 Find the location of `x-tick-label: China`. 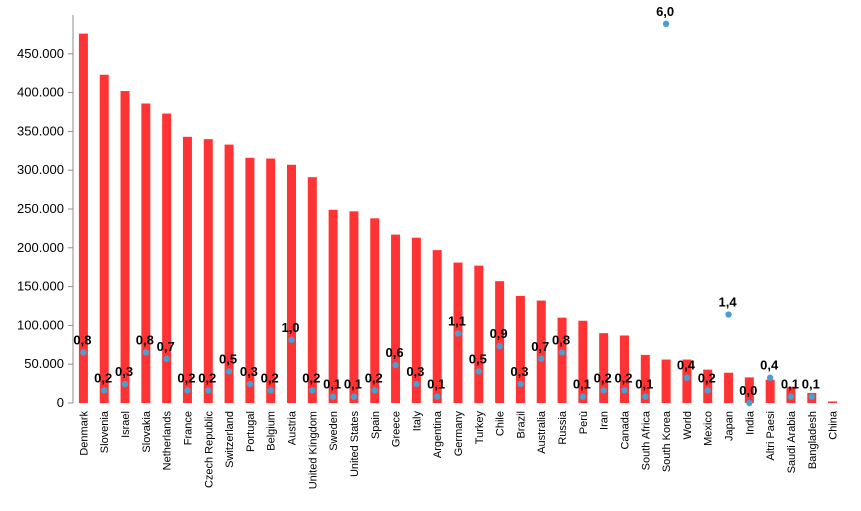

x-tick-label: China is located at coordinates (834, 425).